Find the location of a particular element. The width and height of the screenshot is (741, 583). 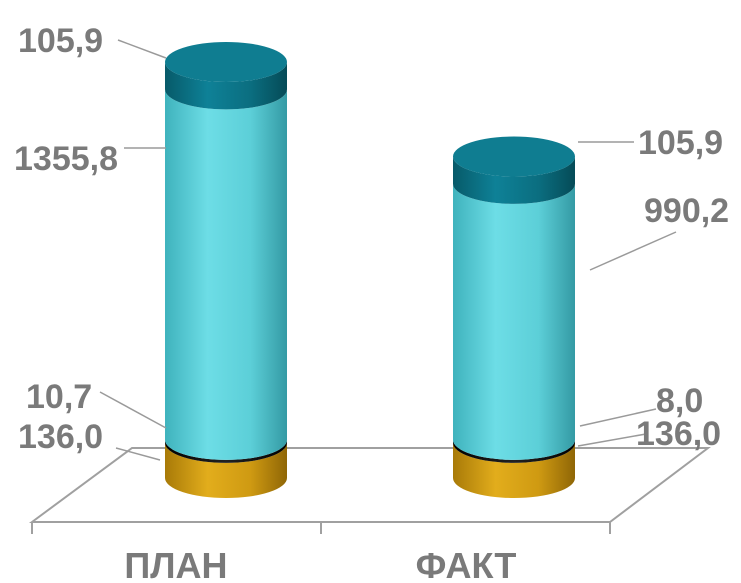

category-label-fact: ФАКТ is located at coordinates (466, 564).